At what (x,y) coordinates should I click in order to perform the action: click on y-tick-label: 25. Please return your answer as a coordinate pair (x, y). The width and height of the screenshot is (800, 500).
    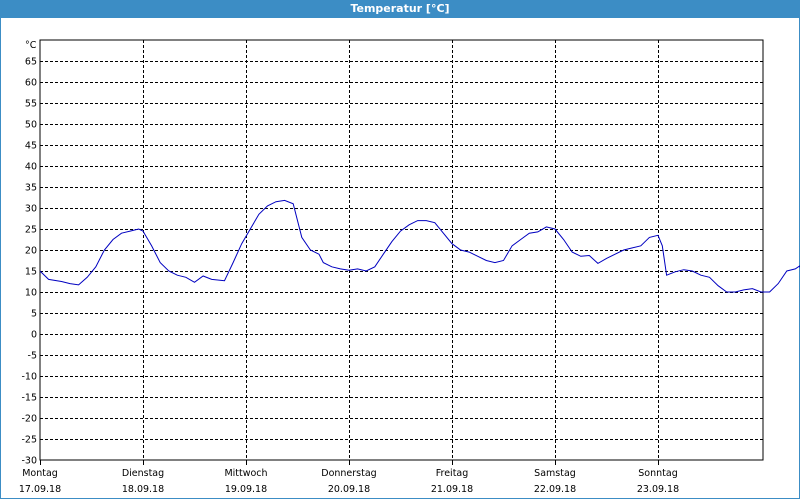
    Looking at the image, I should click on (31, 230).